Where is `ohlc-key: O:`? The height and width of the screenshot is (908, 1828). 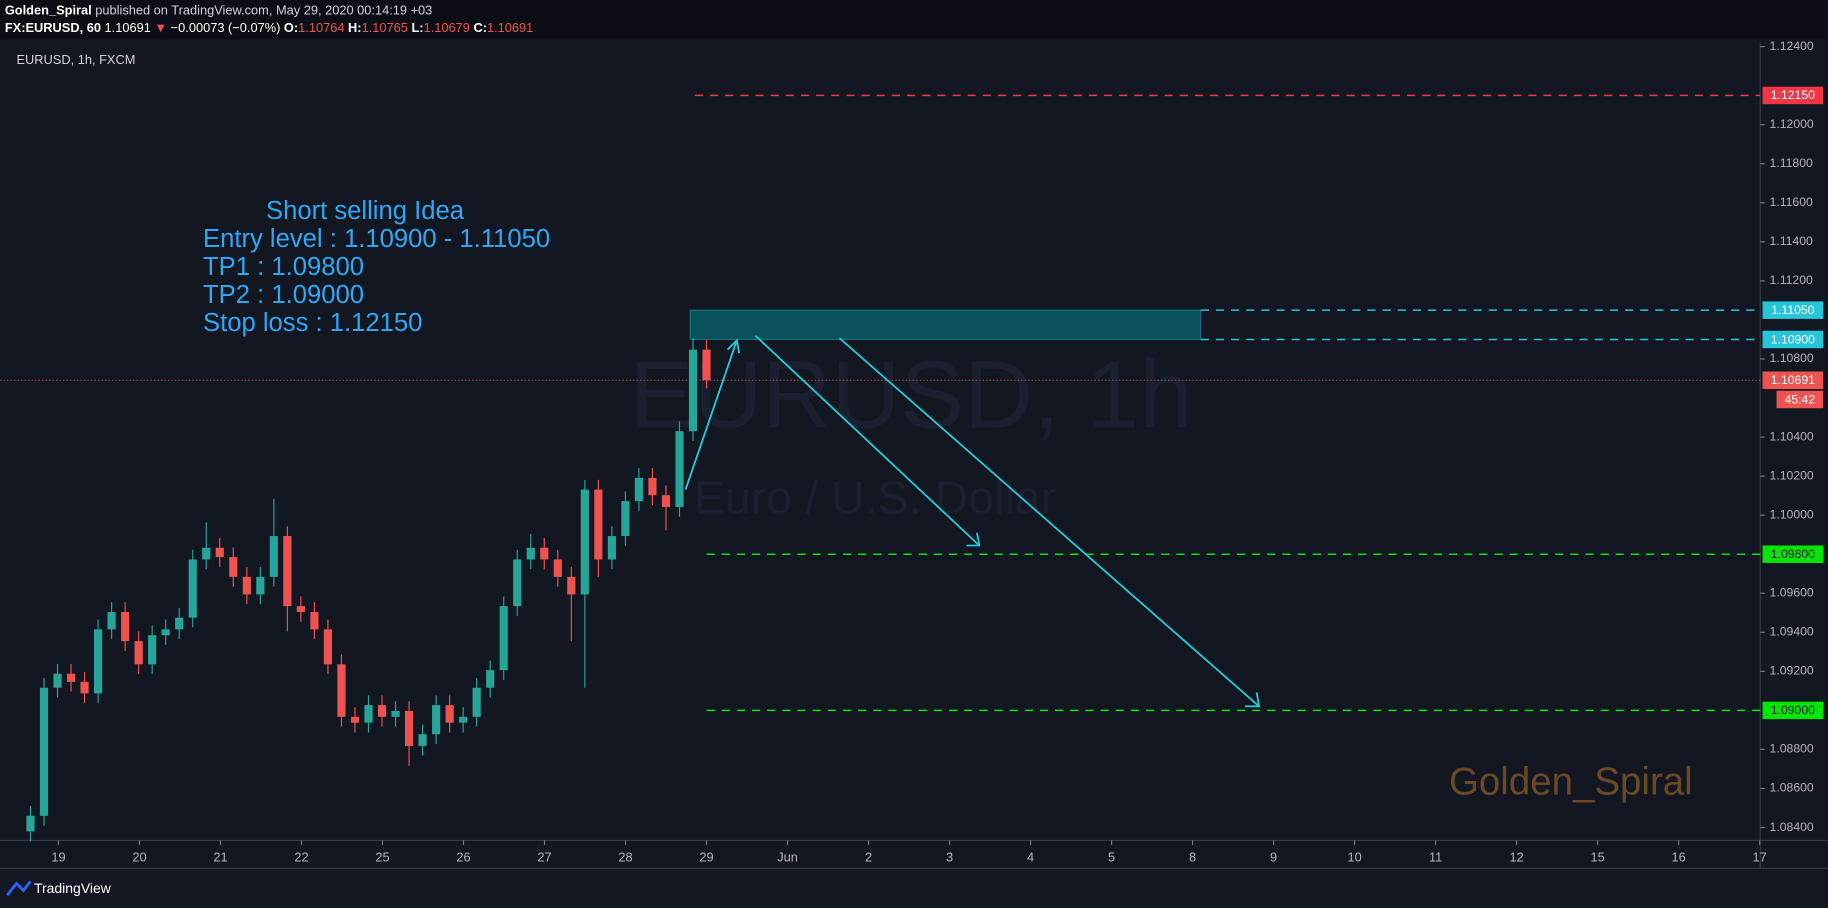
ohlc-key: O: is located at coordinates (291, 28).